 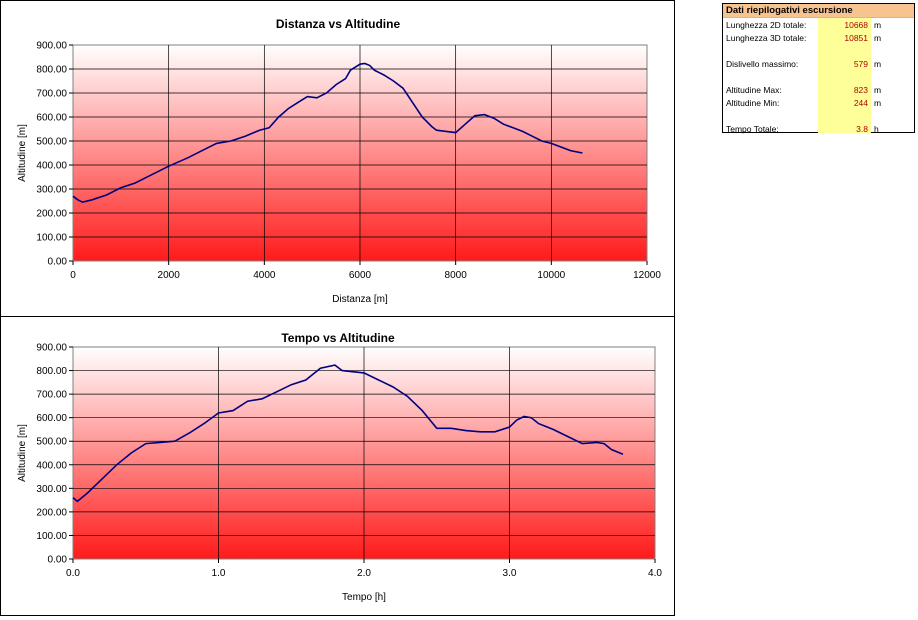 I want to click on summary-title: Dati riepilogativi escursione, so click(x=818, y=11).